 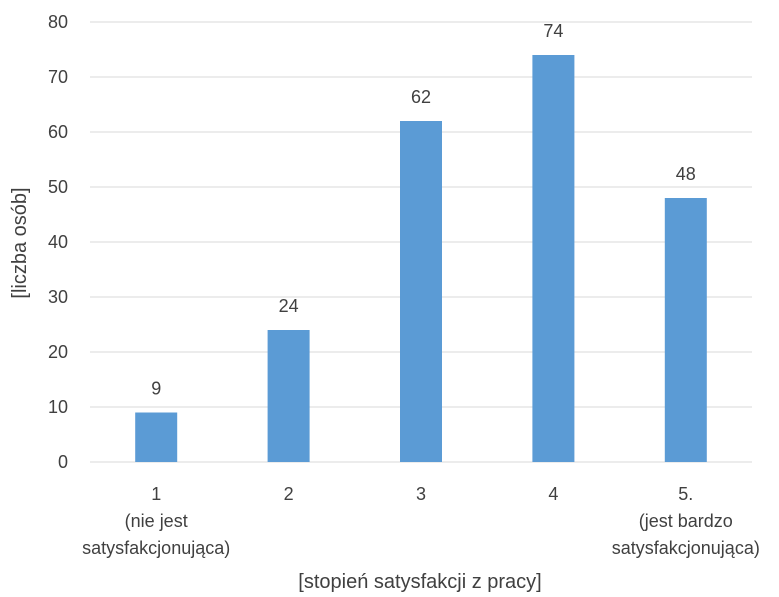 I want to click on y-tick-label: 80, so click(x=58, y=22).